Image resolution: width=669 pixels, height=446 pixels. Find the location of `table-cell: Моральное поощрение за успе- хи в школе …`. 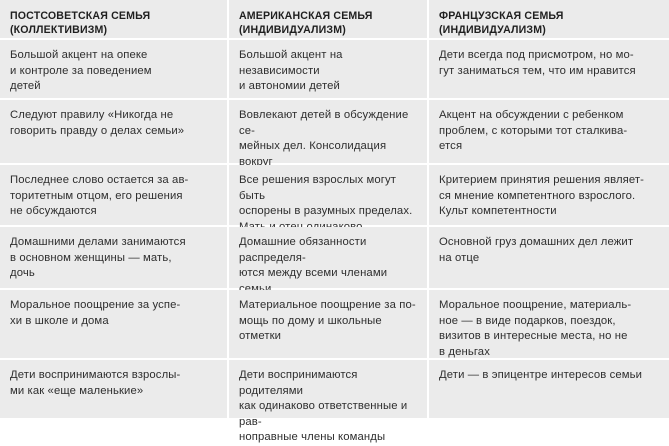

table-cell: Моральное поощрение за успе- хи в школе … is located at coordinates (113, 324).